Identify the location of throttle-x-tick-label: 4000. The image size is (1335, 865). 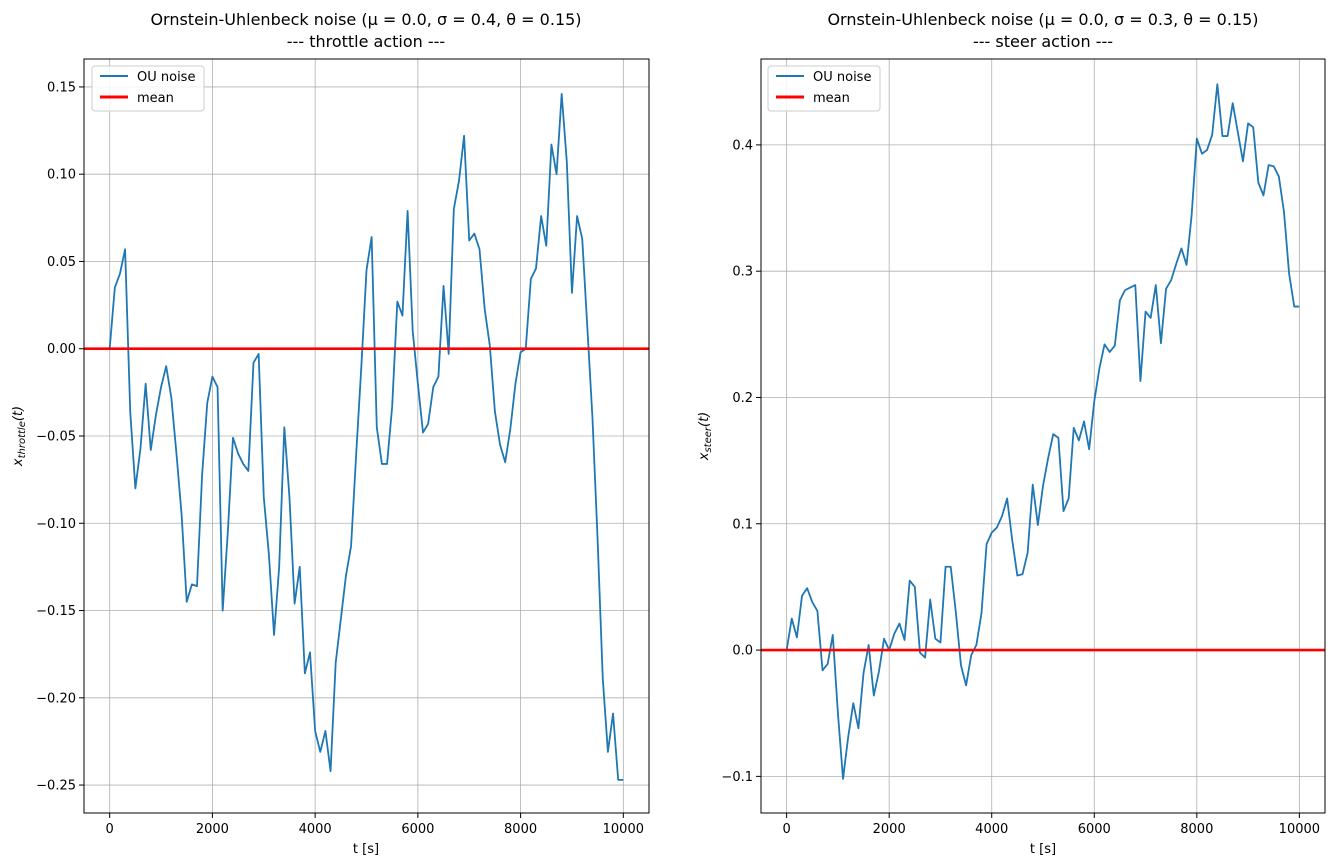
(315, 829).